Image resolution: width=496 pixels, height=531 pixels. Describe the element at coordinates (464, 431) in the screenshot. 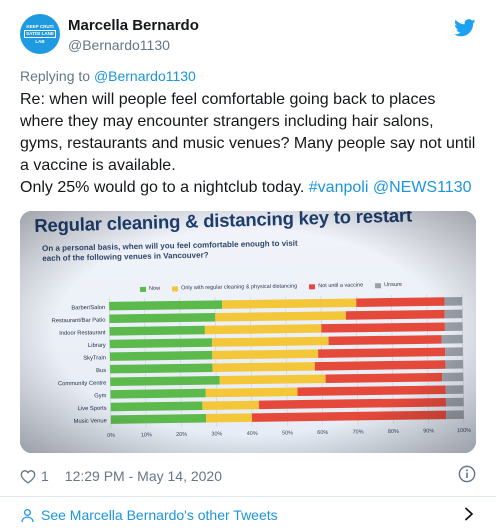

I see `x-tick-label: 100%` at that location.